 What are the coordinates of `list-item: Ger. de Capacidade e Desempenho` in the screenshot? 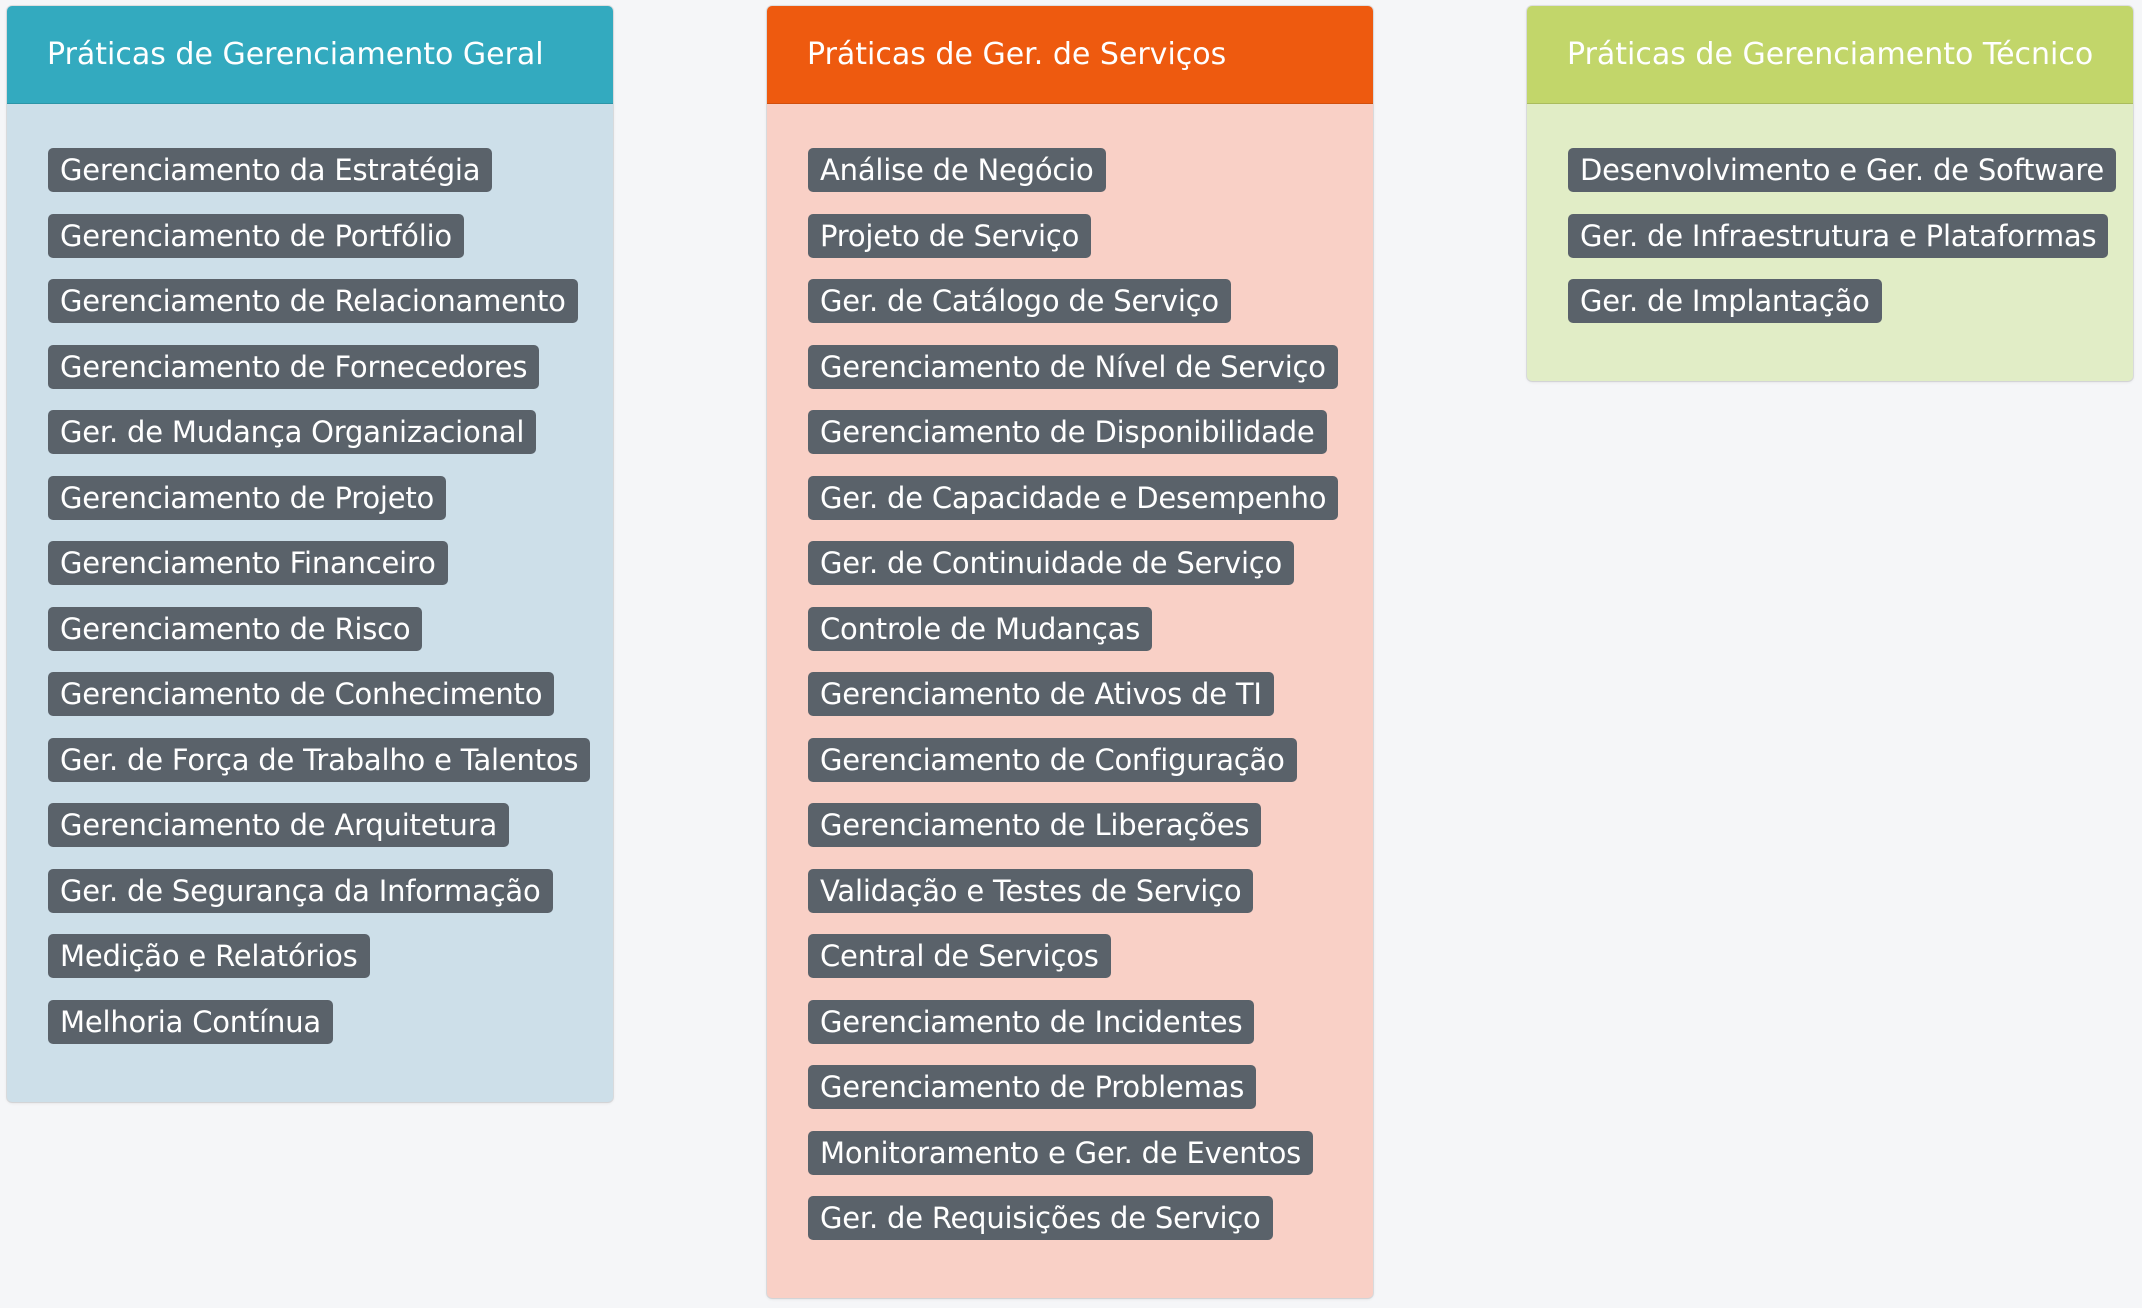 It's located at (1090, 508).